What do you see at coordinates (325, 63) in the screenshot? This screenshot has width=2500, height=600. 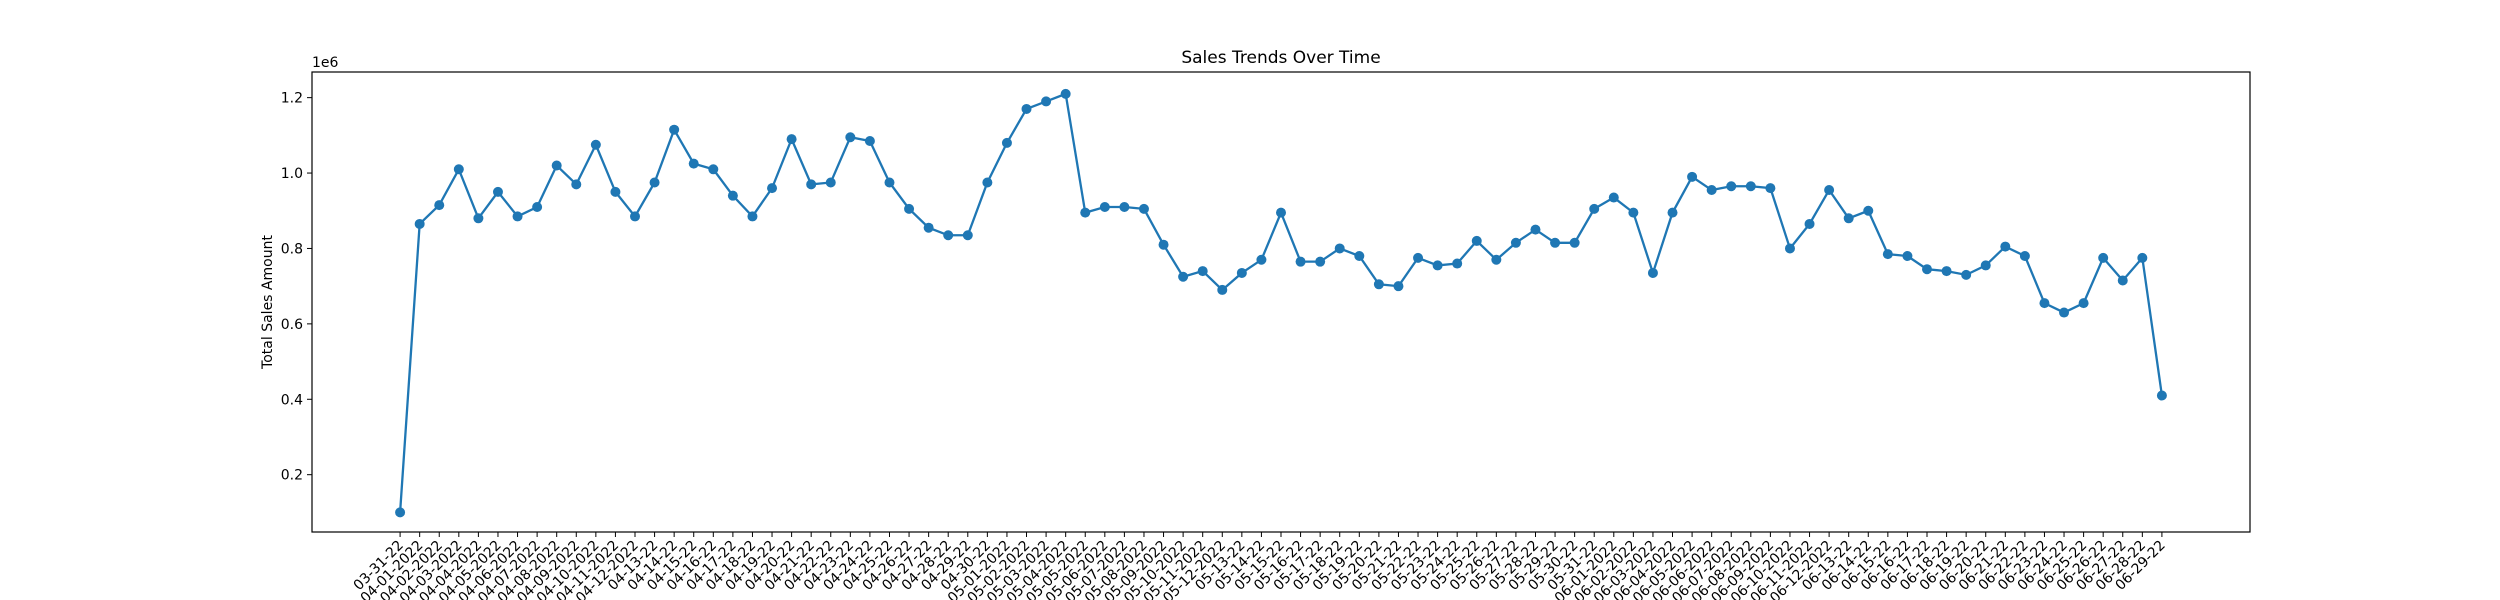 I see `y-offset-label: 1e6` at bounding box center [325, 63].